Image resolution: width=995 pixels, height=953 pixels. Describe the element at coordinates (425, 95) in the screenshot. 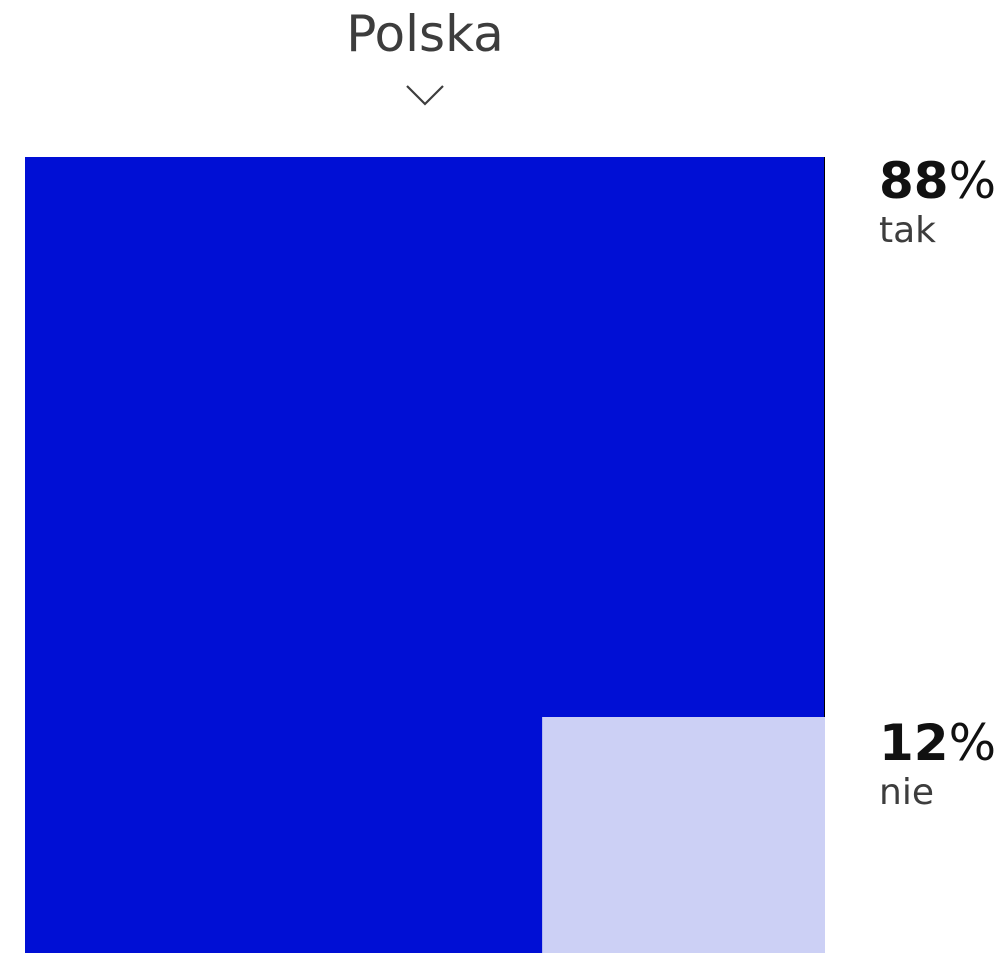

I see `chevron-down-icon` at that location.